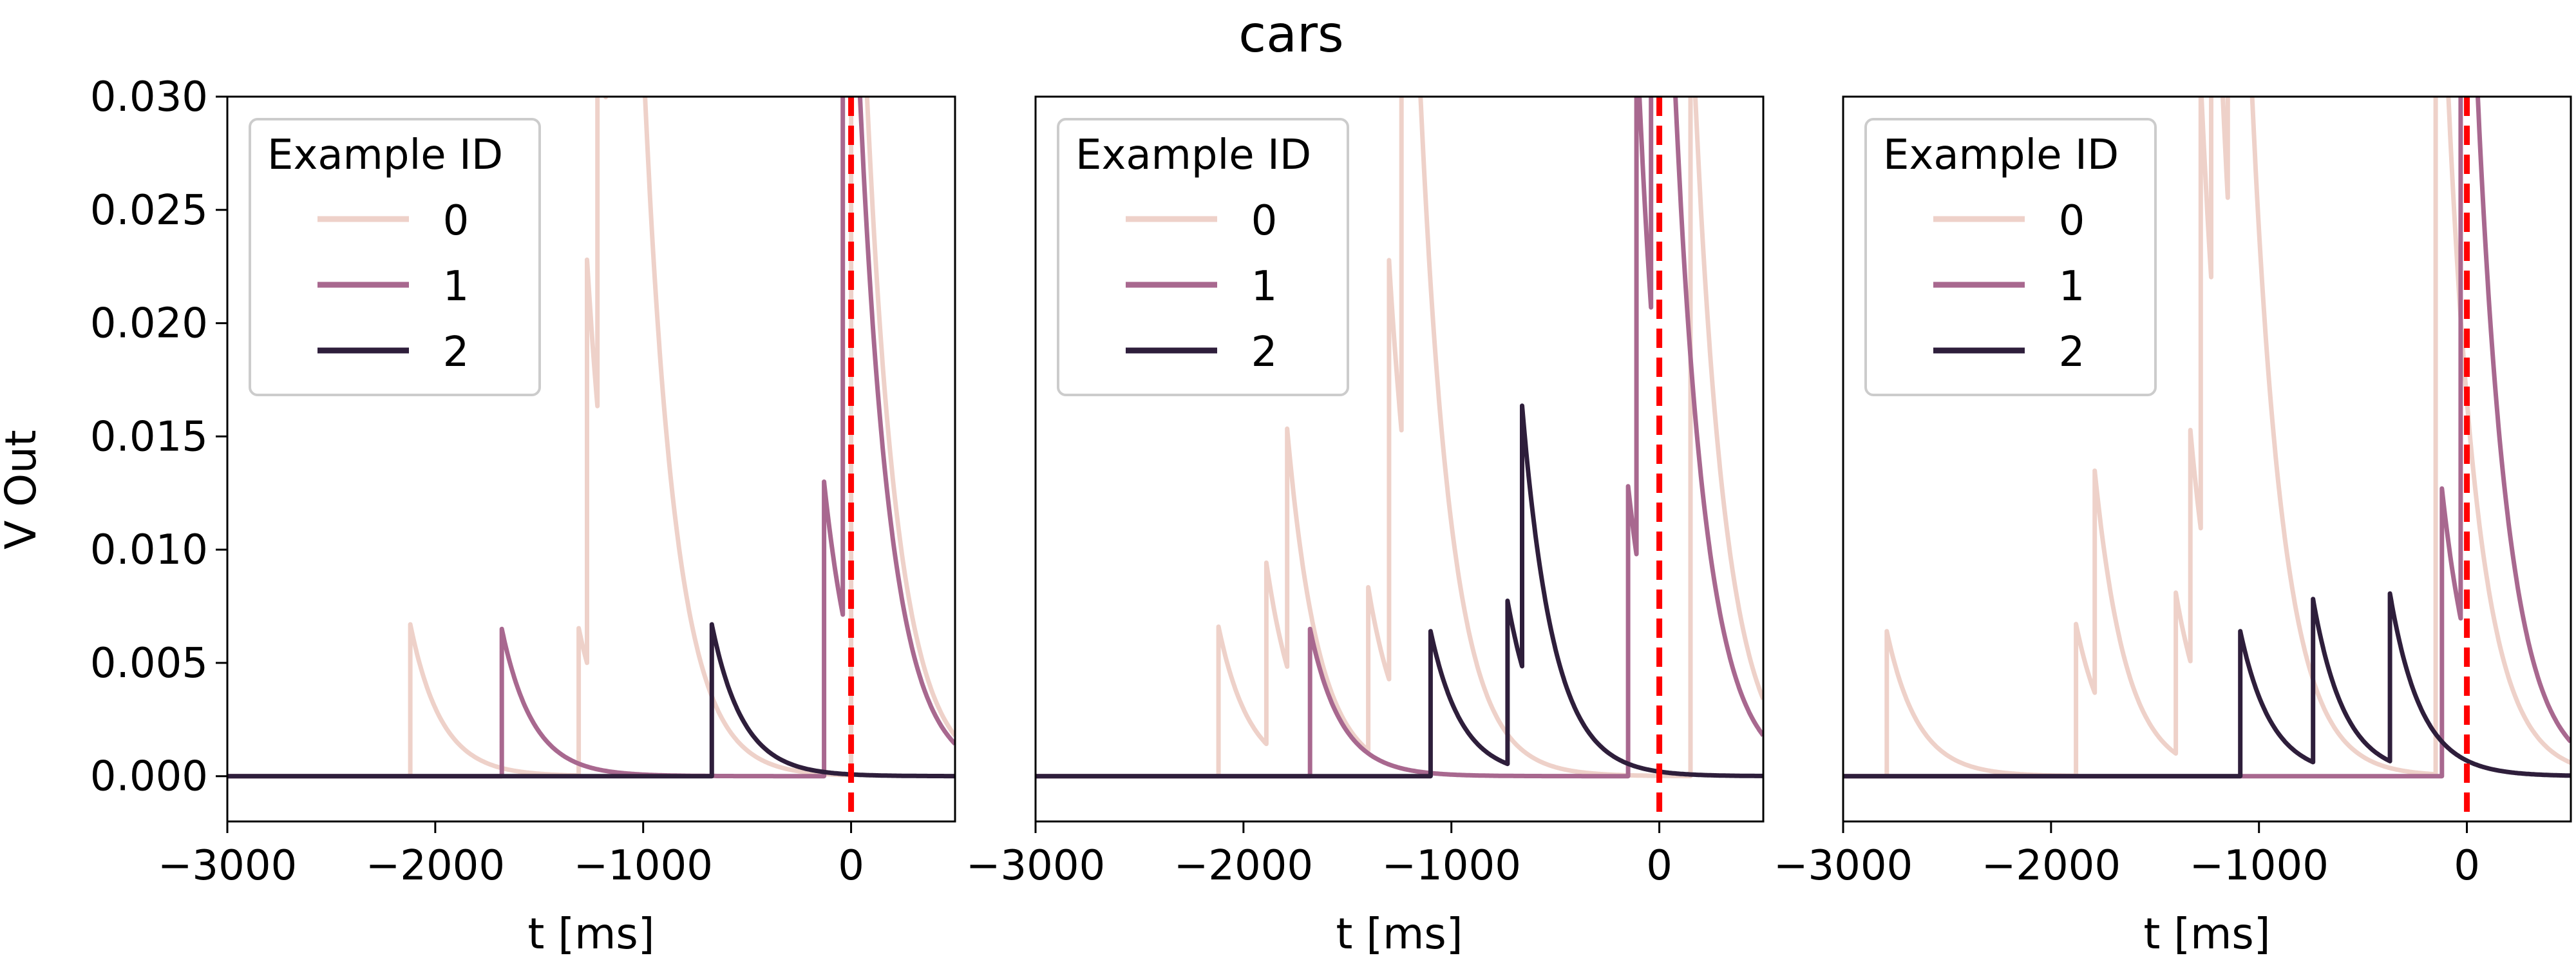  I want to click on chart-title: cars, so click(1290, 35).